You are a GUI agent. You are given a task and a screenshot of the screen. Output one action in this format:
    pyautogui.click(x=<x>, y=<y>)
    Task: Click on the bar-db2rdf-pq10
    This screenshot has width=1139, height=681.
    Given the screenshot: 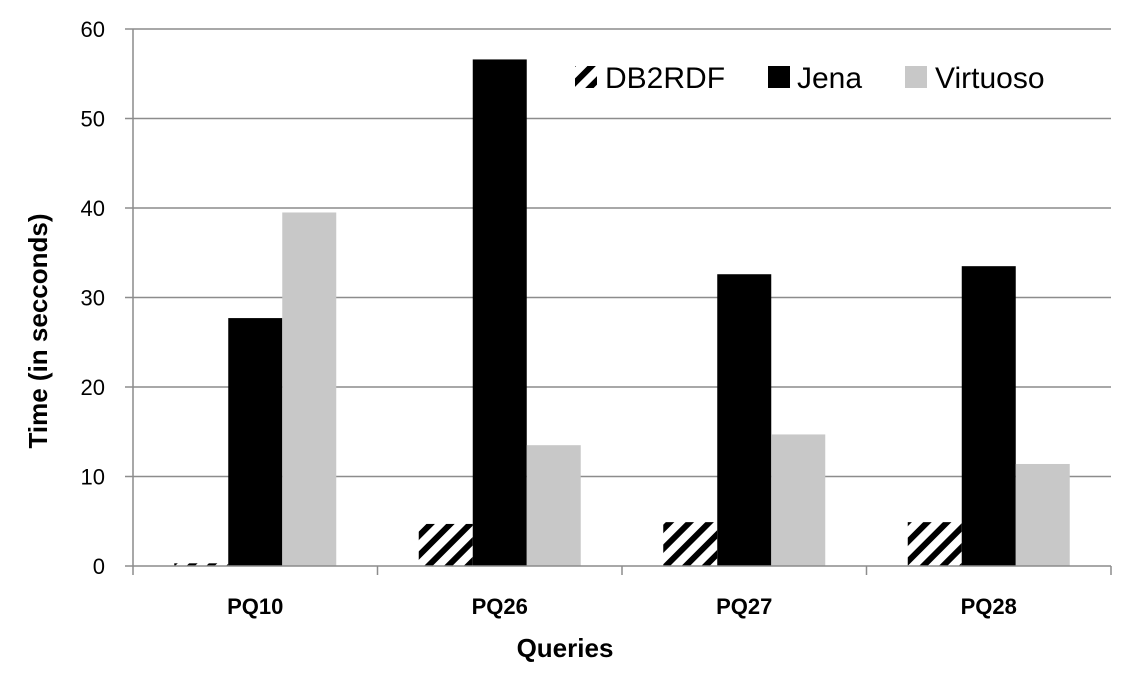 What is the action you would take?
    pyautogui.click(x=201, y=564)
    